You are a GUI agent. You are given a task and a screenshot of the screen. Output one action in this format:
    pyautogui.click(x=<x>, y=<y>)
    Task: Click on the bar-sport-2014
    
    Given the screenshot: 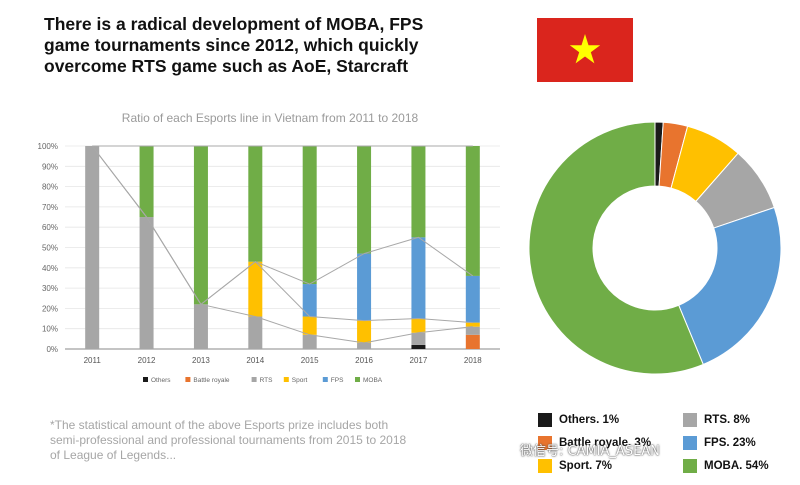 What is the action you would take?
    pyautogui.click(x=255, y=289)
    